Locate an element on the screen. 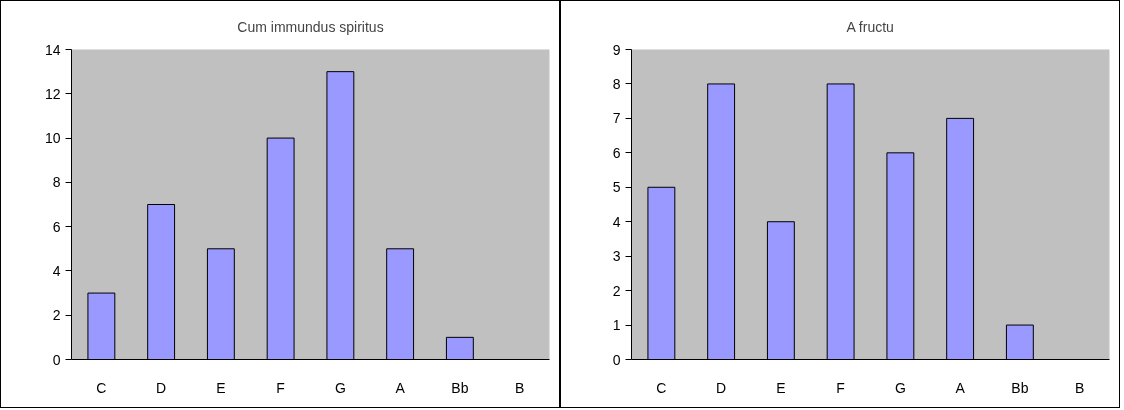 This screenshot has height=410, width=1124. y-tick-label: 1 is located at coordinates (616, 325).